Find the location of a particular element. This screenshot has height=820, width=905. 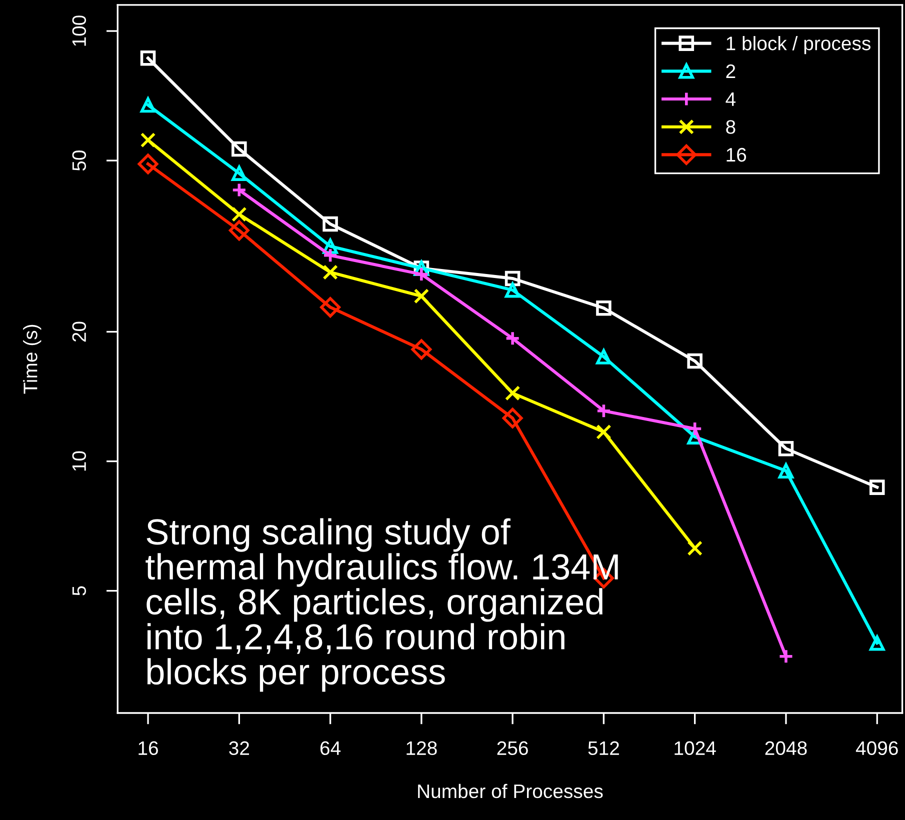

x-tick-label: 32 is located at coordinates (239, 748).